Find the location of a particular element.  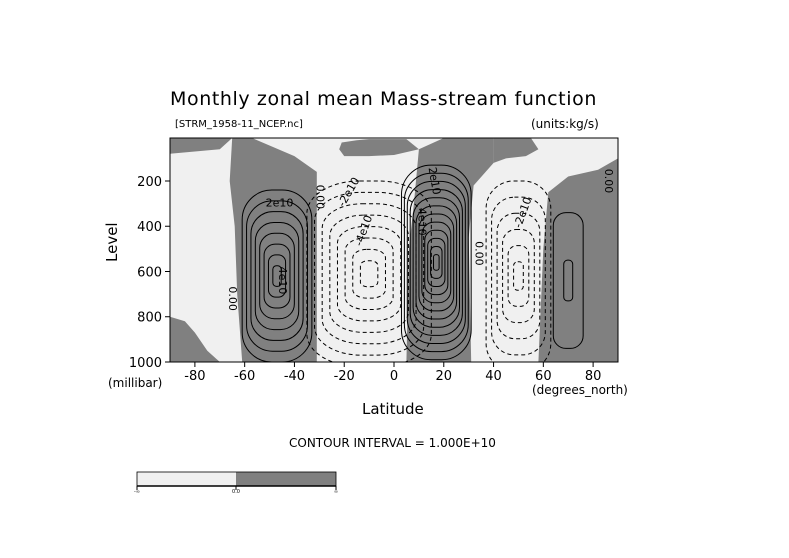

colorbar-label: ∞ is located at coordinates (336, 492).